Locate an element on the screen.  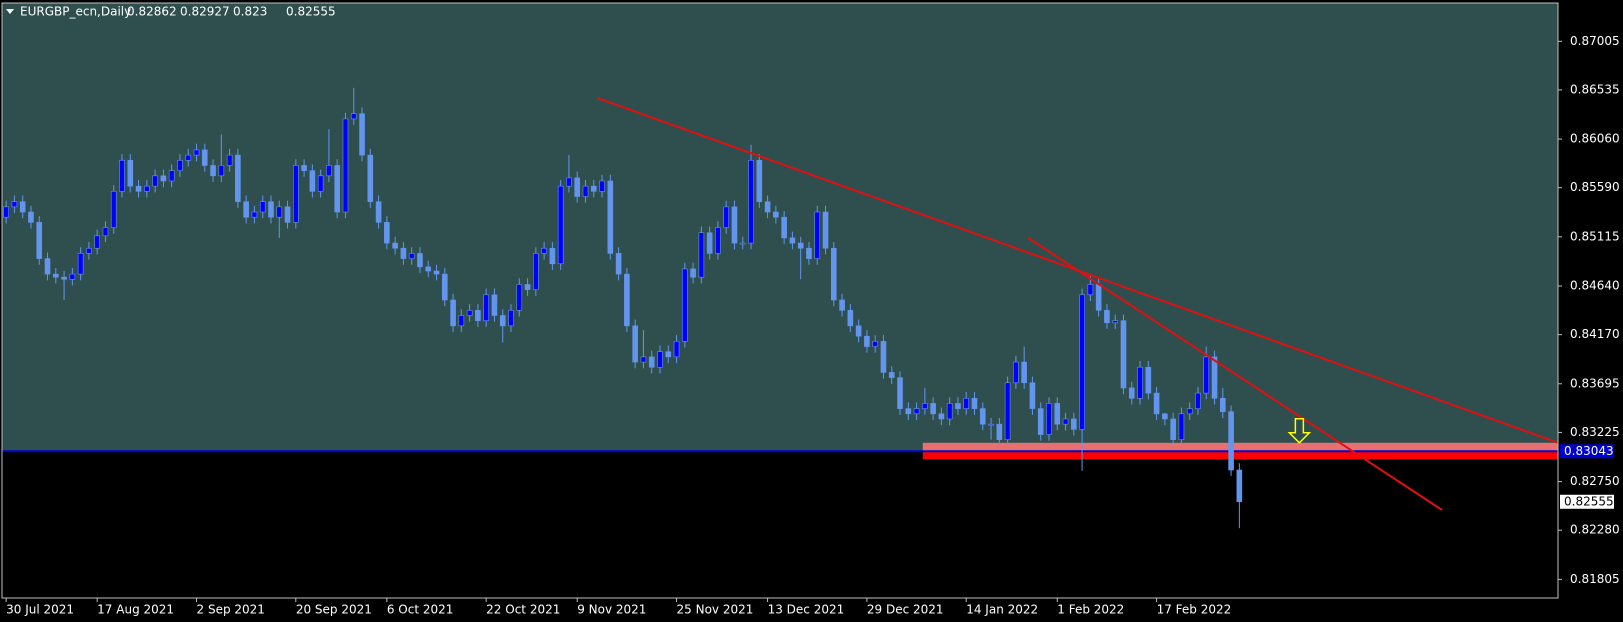
x-tick-label: 17 Feb 2022 is located at coordinates (1194, 610).